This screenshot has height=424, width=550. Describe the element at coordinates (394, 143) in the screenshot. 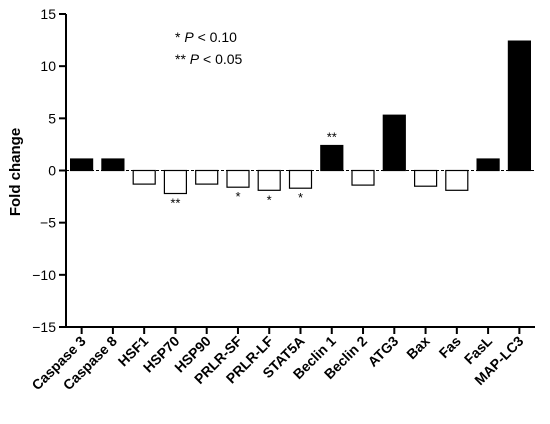

I see `bar-atg3` at that location.